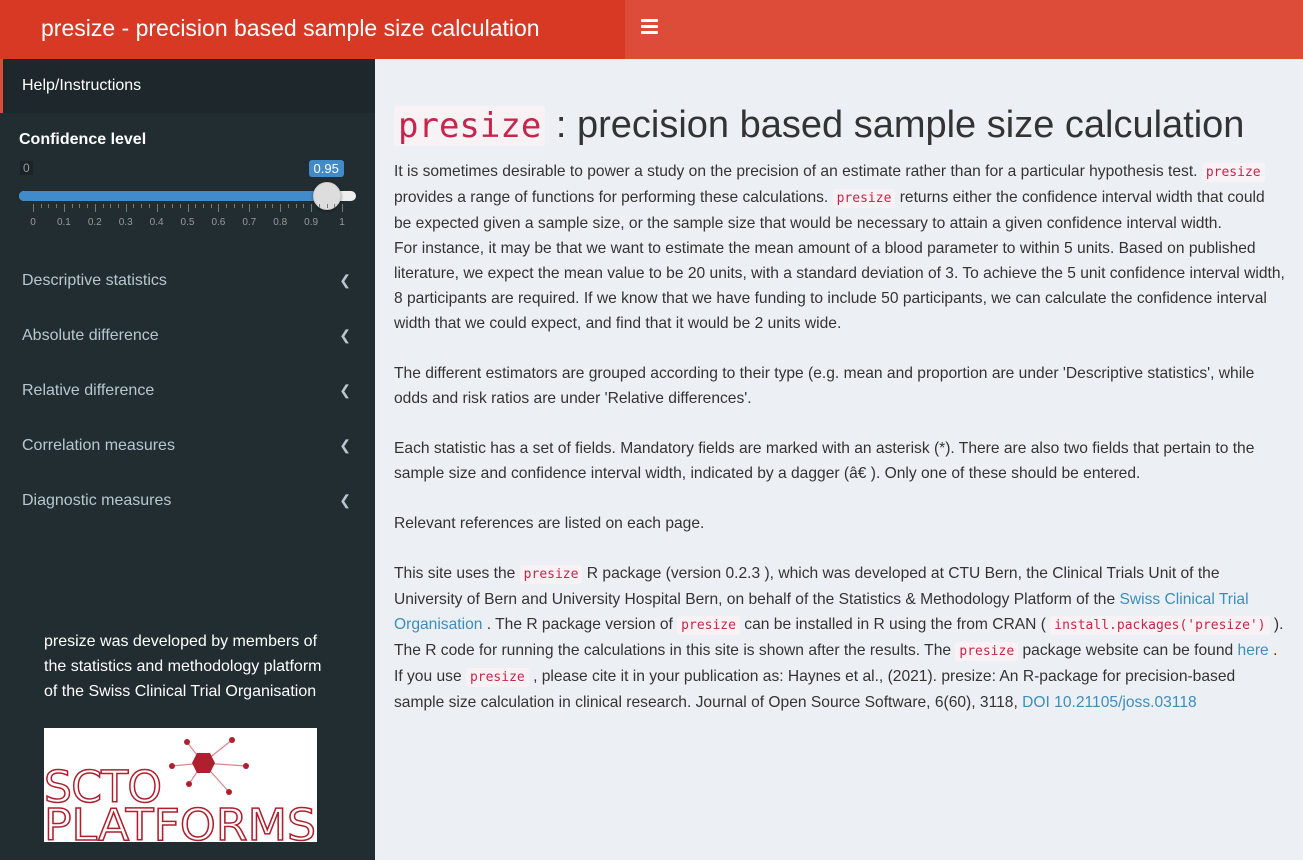 This screenshot has height=860, width=1303. Describe the element at coordinates (1160, 625) in the screenshot. I see `inline-code: install.packages('presize')` at that location.